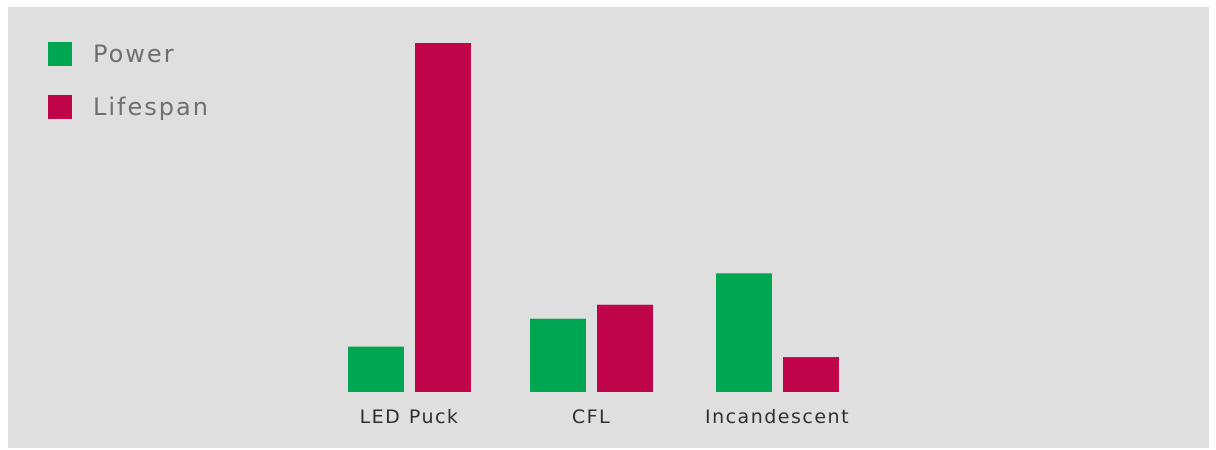 The width and height of the screenshot is (1216, 450). Describe the element at coordinates (60, 54) in the screenshot. I see `legend-swatch-power` at that location.